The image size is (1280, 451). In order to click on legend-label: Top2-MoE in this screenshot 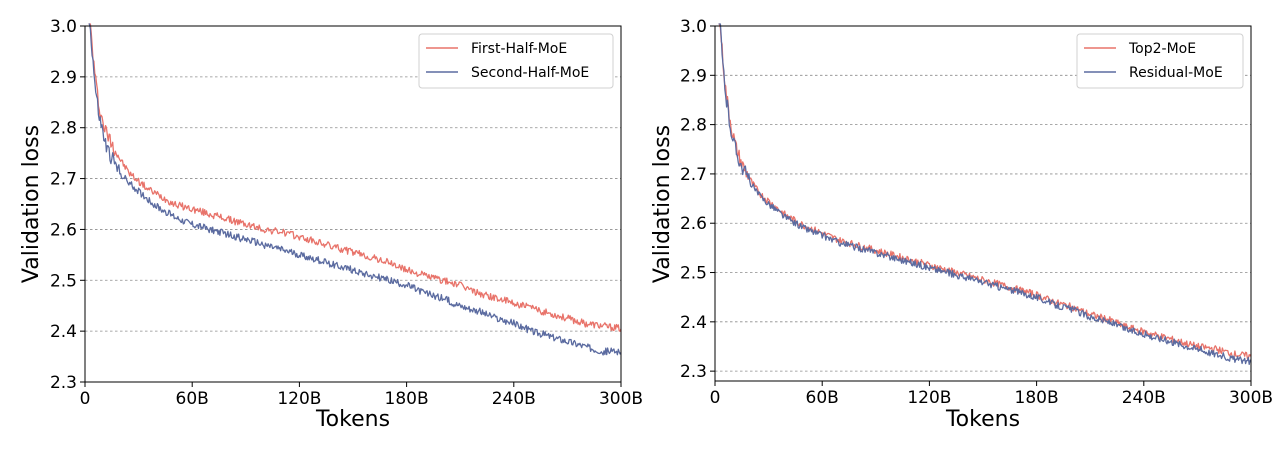, I will do `click(1162, 49)`.